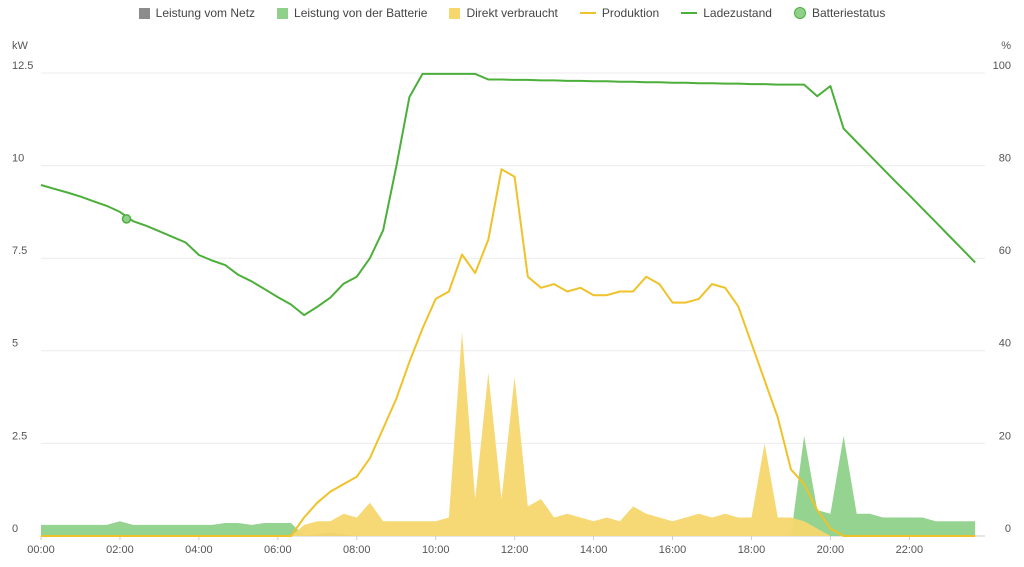 This screenshot has width=1024, height=567. What do you see at coordinates (20, 46) in the screenshot?
I see `y-axis-label: kW` at bounding box center [20, 46].